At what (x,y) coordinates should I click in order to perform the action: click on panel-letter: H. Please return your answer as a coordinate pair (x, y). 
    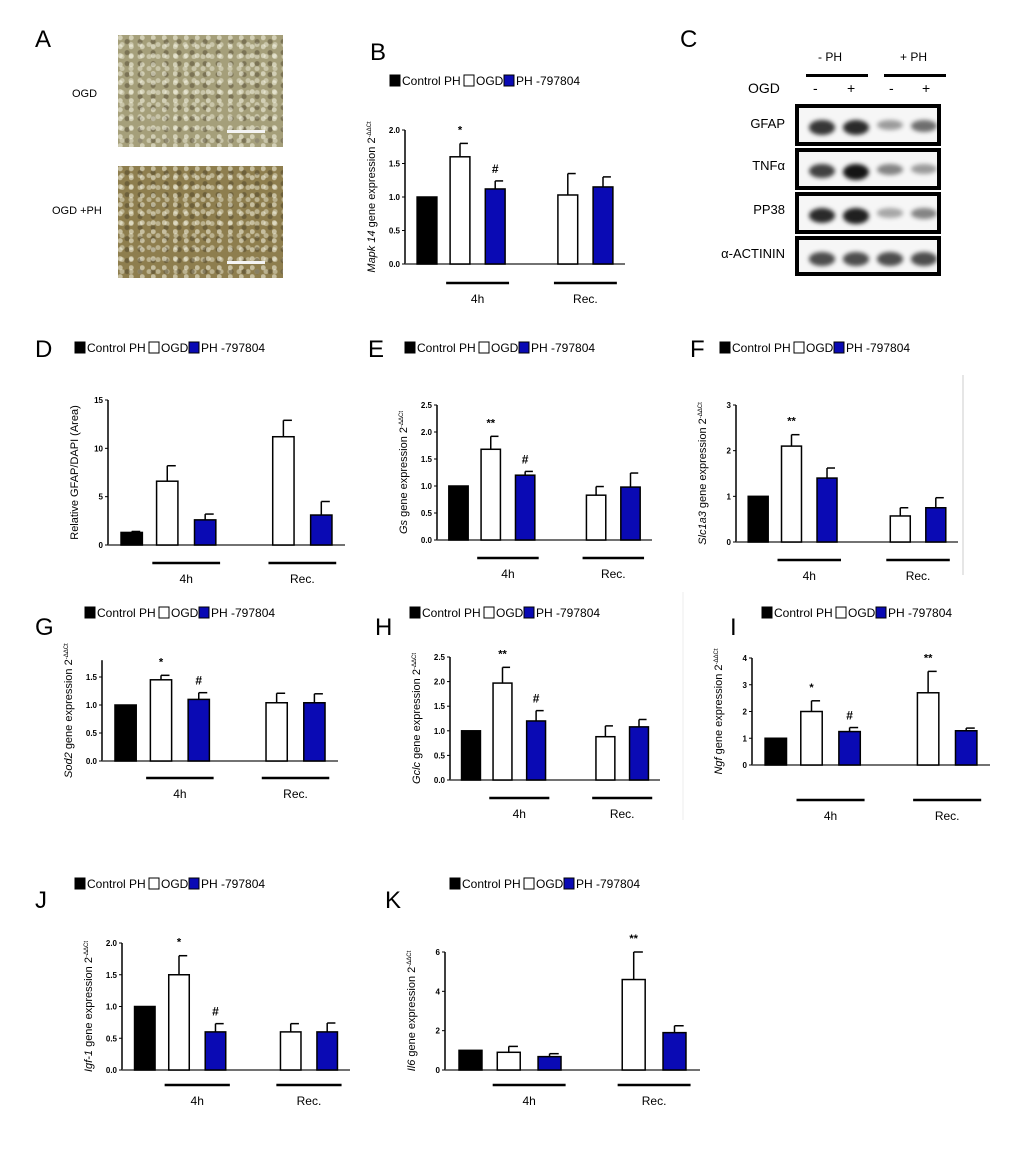
    Looking at the image, I should click on (383, 627).